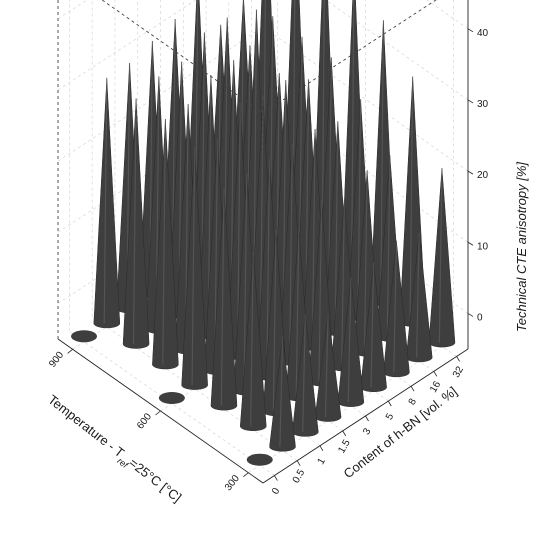  What do you see at coordinates (483, 33) in the screenshot?
I see `z-tick-label: 40` at bounding box center [483, 33].